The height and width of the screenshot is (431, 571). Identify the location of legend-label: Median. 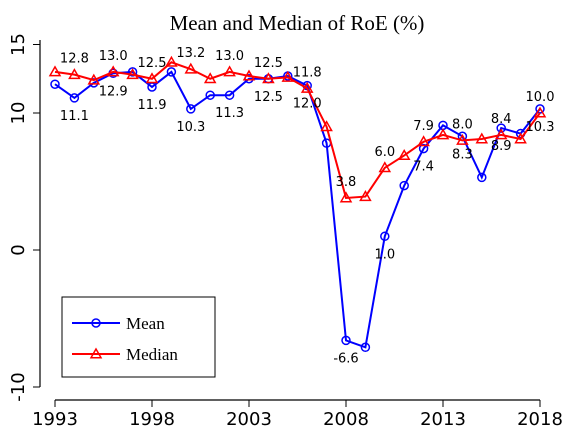
(152, 354).